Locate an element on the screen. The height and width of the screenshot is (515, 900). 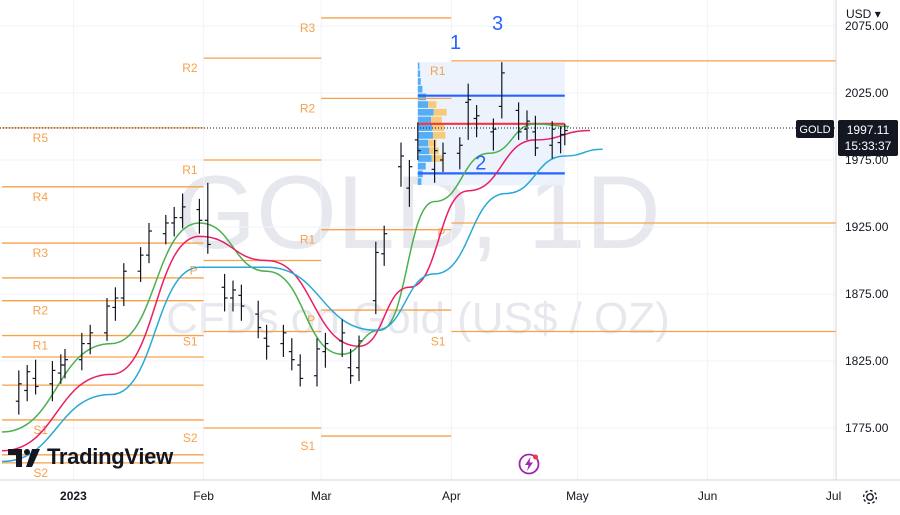
time-axis: 2023 Feb Mar Apr May Jun Jul is located at coordinates (450, 496).